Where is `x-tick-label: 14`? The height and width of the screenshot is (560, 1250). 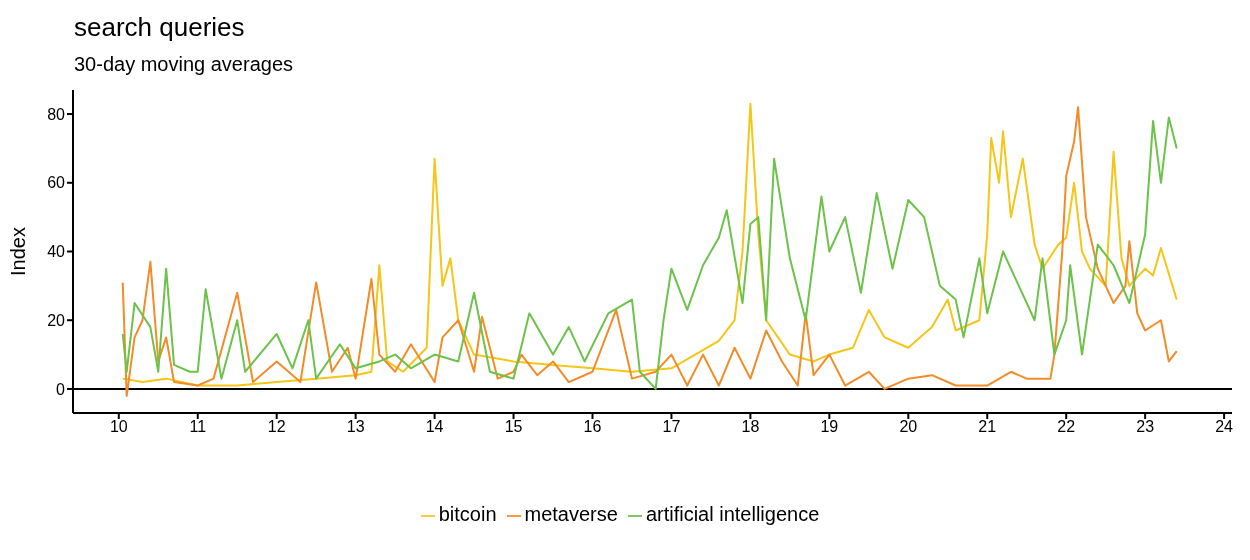 x-tick-label: 14 is located at coordinates (434, 427).